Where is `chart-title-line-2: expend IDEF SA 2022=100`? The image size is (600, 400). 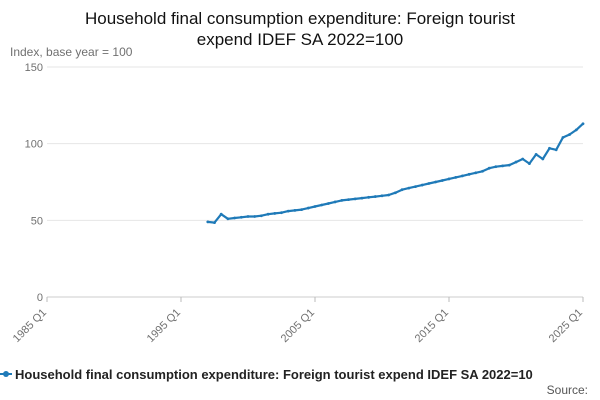 chart-title-line-2: expend IDEF SA 2022=100 is located at coordinates (300, 39).